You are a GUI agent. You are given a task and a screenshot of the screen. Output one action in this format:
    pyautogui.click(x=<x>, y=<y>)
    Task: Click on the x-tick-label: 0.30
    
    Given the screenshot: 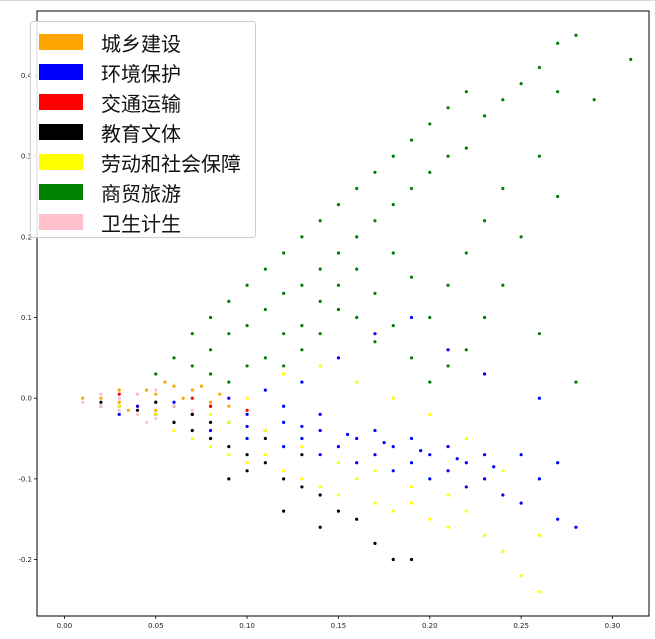 What is the action you would take?
    pyautogui.click(x=613, y=626)
    